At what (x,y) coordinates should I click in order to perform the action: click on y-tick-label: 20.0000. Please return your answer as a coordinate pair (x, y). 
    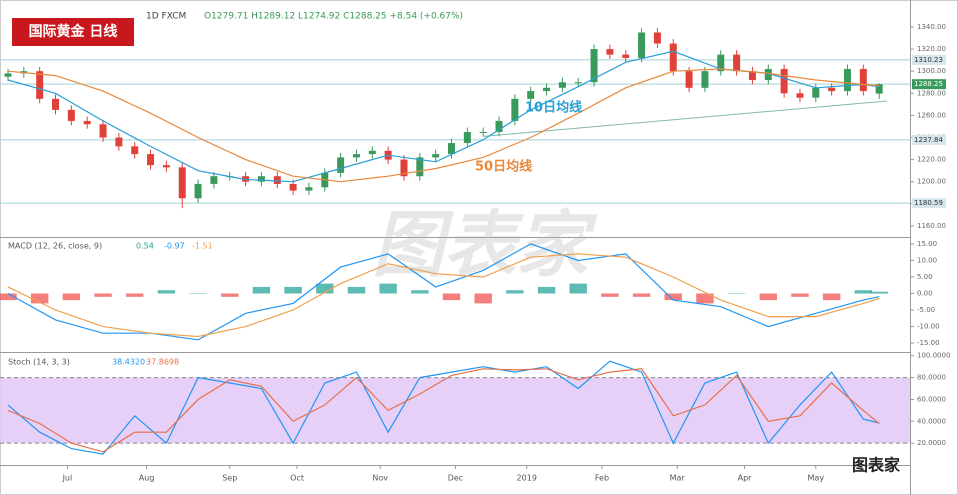
    Looking at the image, I should click on (931, 443).